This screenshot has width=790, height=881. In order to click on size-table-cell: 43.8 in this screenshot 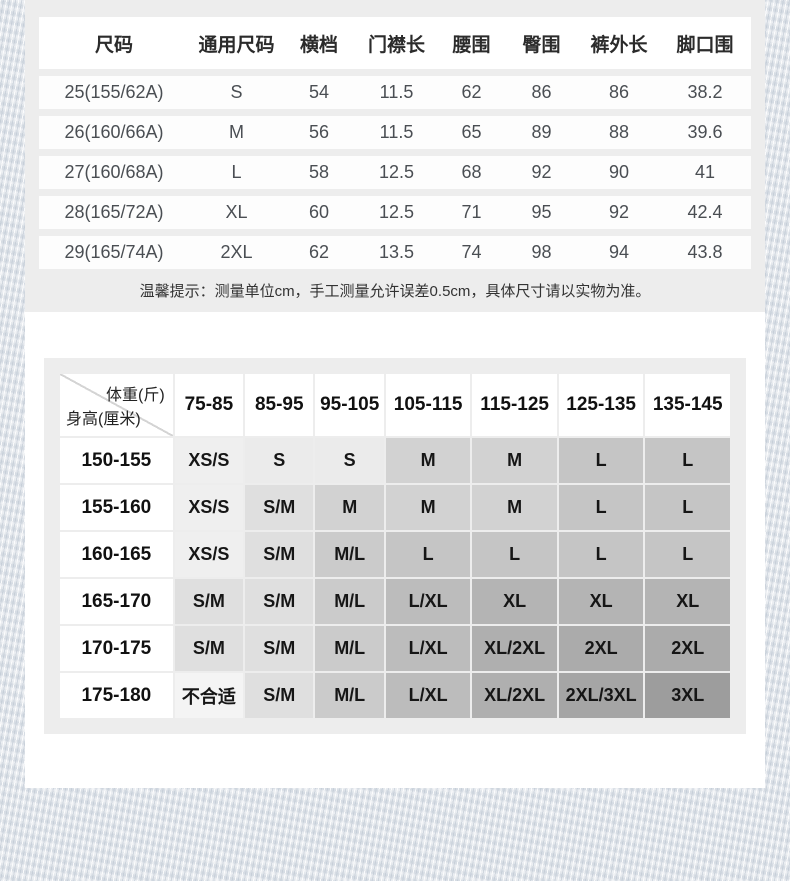, I will do `click(705, 252)`.